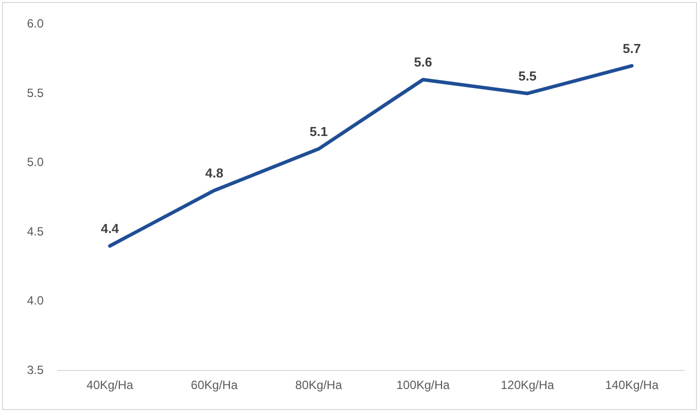 The width and height of the screenshot is (699, 412). What do you see at coordinates (35, 231) in the screenshot?
I see `y-tick-label: 4.5` at bounding box center [35, 231].